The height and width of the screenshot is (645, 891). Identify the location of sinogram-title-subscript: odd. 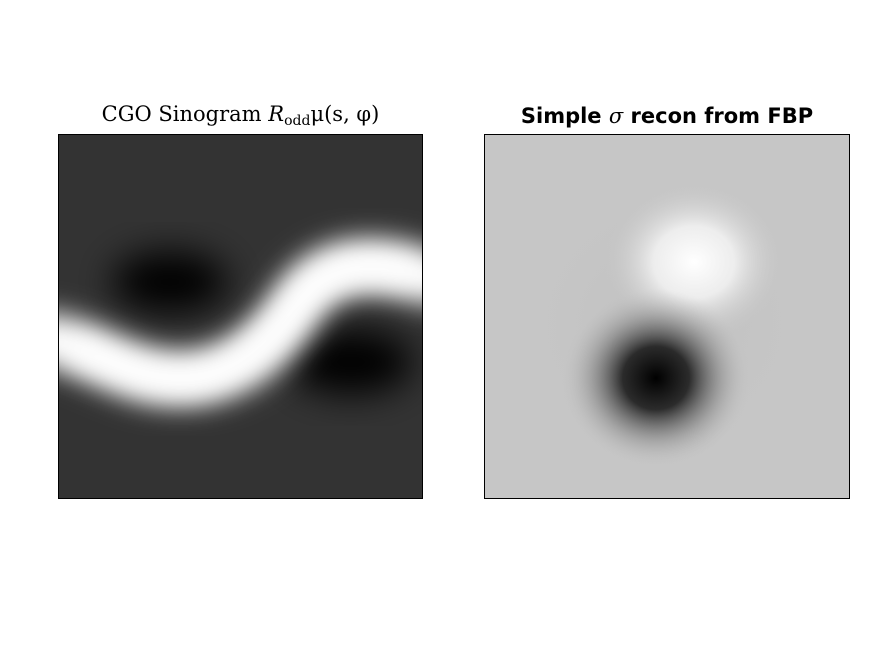
(297, 121).